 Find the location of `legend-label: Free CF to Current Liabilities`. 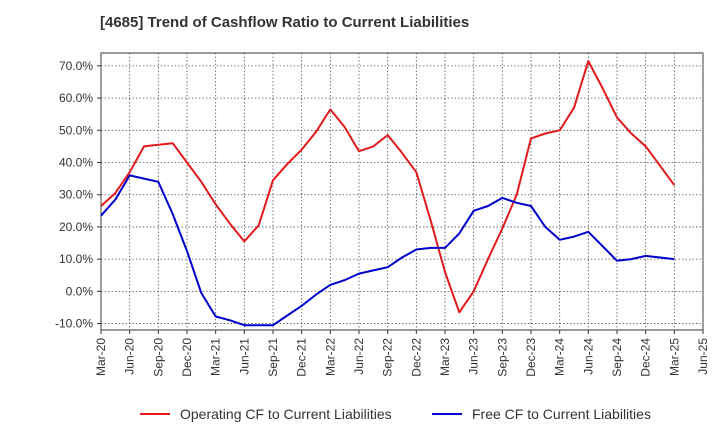

legend-label: Free CF to Current Liabilities is located at coordinates (561, 414).